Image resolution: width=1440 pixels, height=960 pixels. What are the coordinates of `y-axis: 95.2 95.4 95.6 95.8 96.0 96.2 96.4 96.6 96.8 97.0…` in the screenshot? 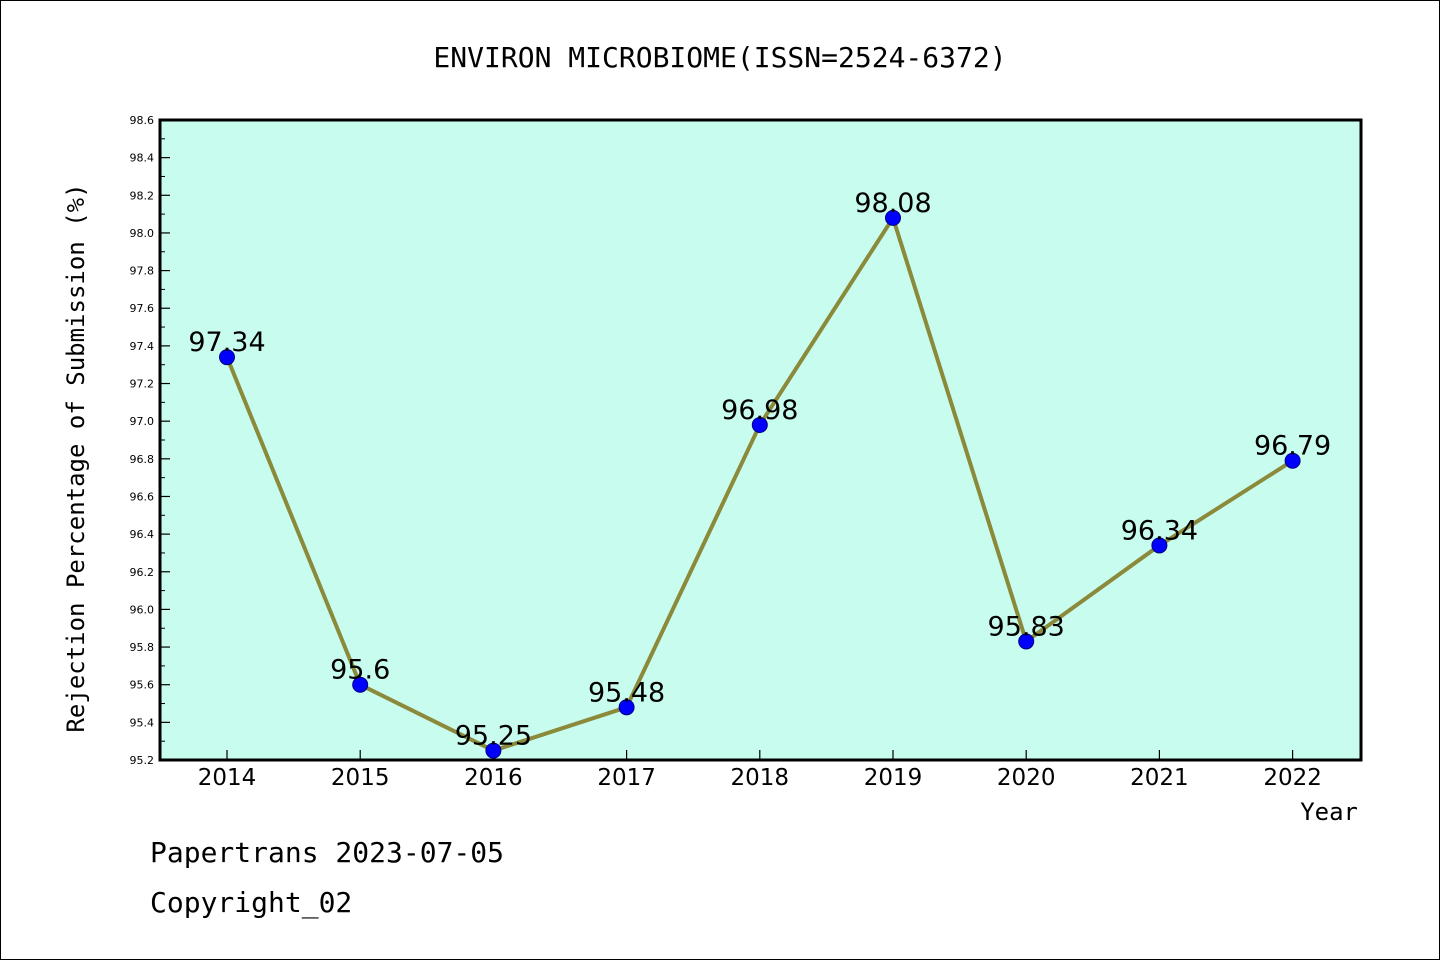 It's located at (150, 440).